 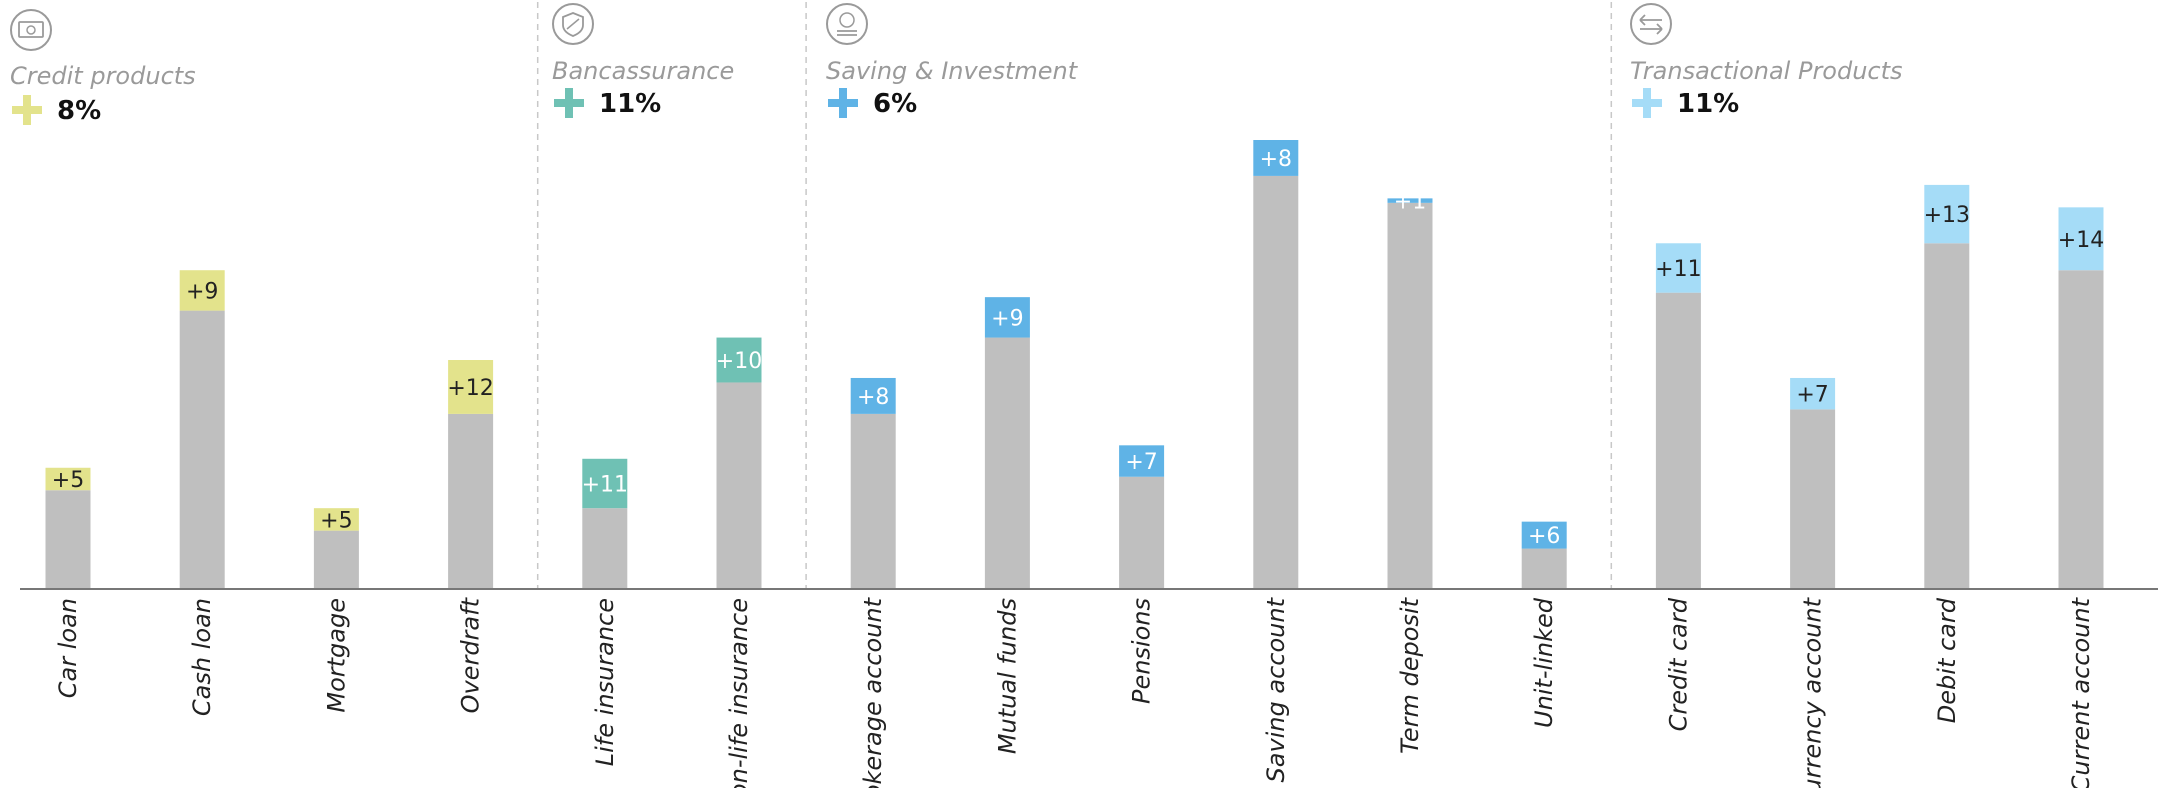 I want to click on category-label: Saving account, so click(x=1276, y=689).